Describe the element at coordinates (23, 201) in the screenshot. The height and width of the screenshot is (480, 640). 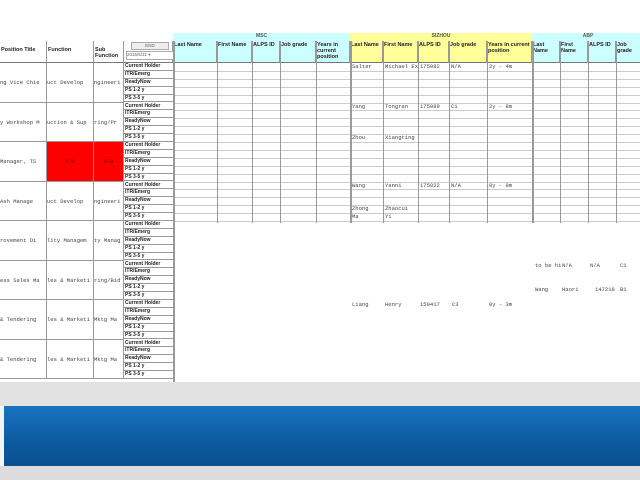
I see `position-title: Ash Manage` at that location.